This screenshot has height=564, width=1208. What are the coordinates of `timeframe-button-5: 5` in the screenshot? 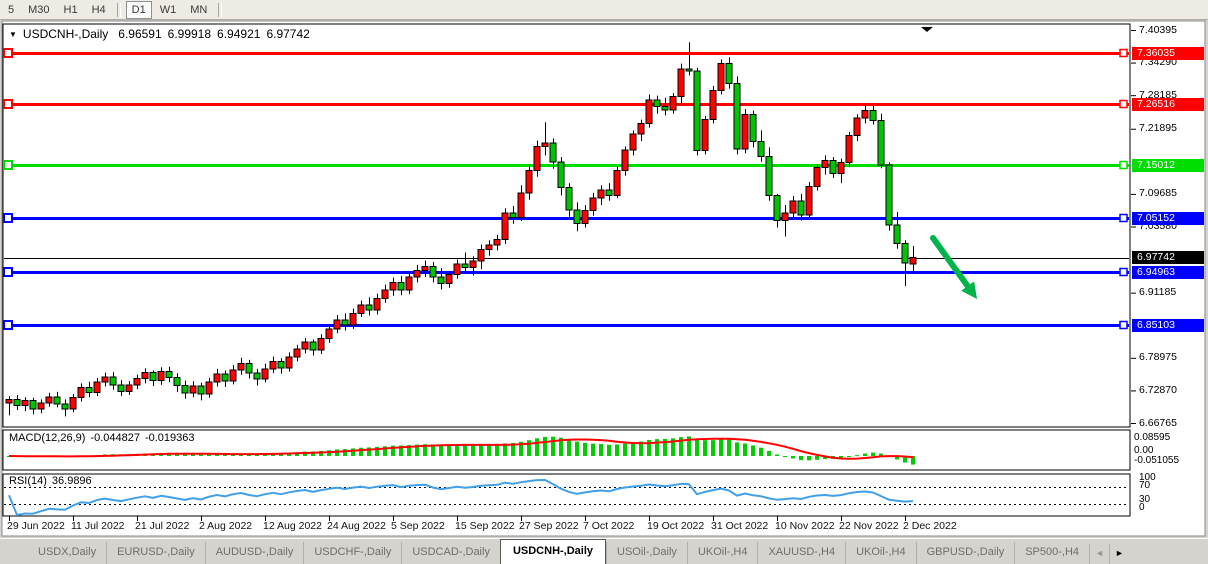 It's located at (11, 9).